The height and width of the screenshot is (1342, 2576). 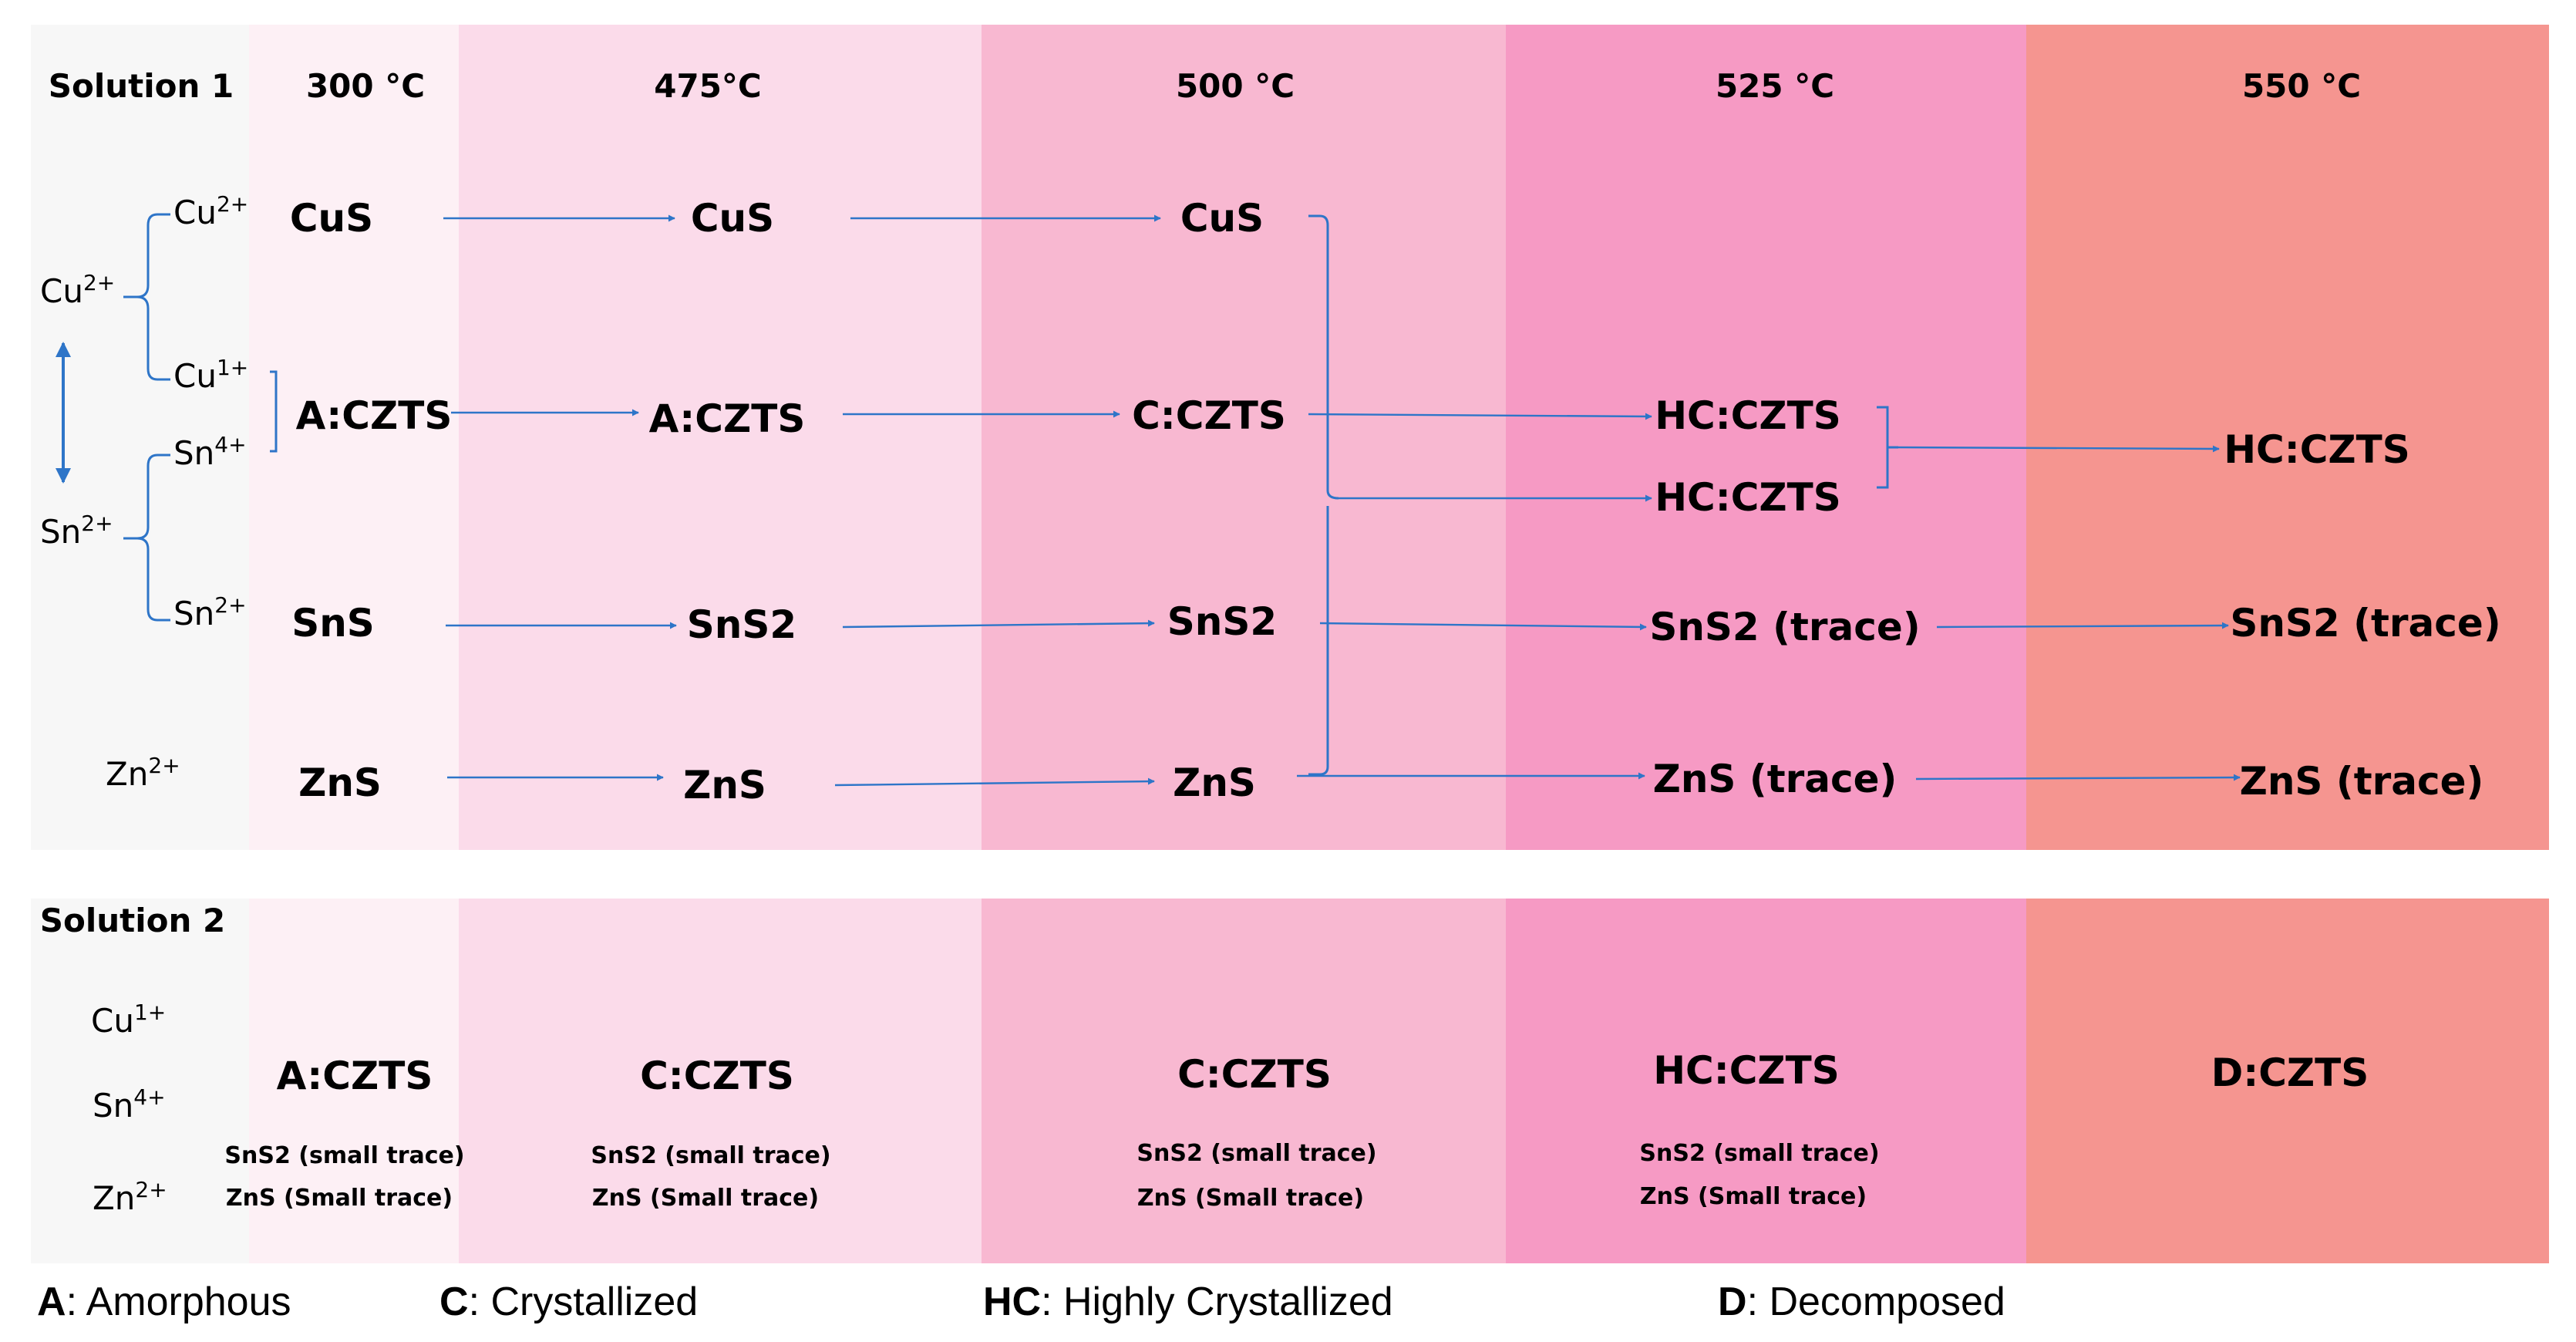 I want to click on temp-header-475: 475°C, so click(x=708, y=86).